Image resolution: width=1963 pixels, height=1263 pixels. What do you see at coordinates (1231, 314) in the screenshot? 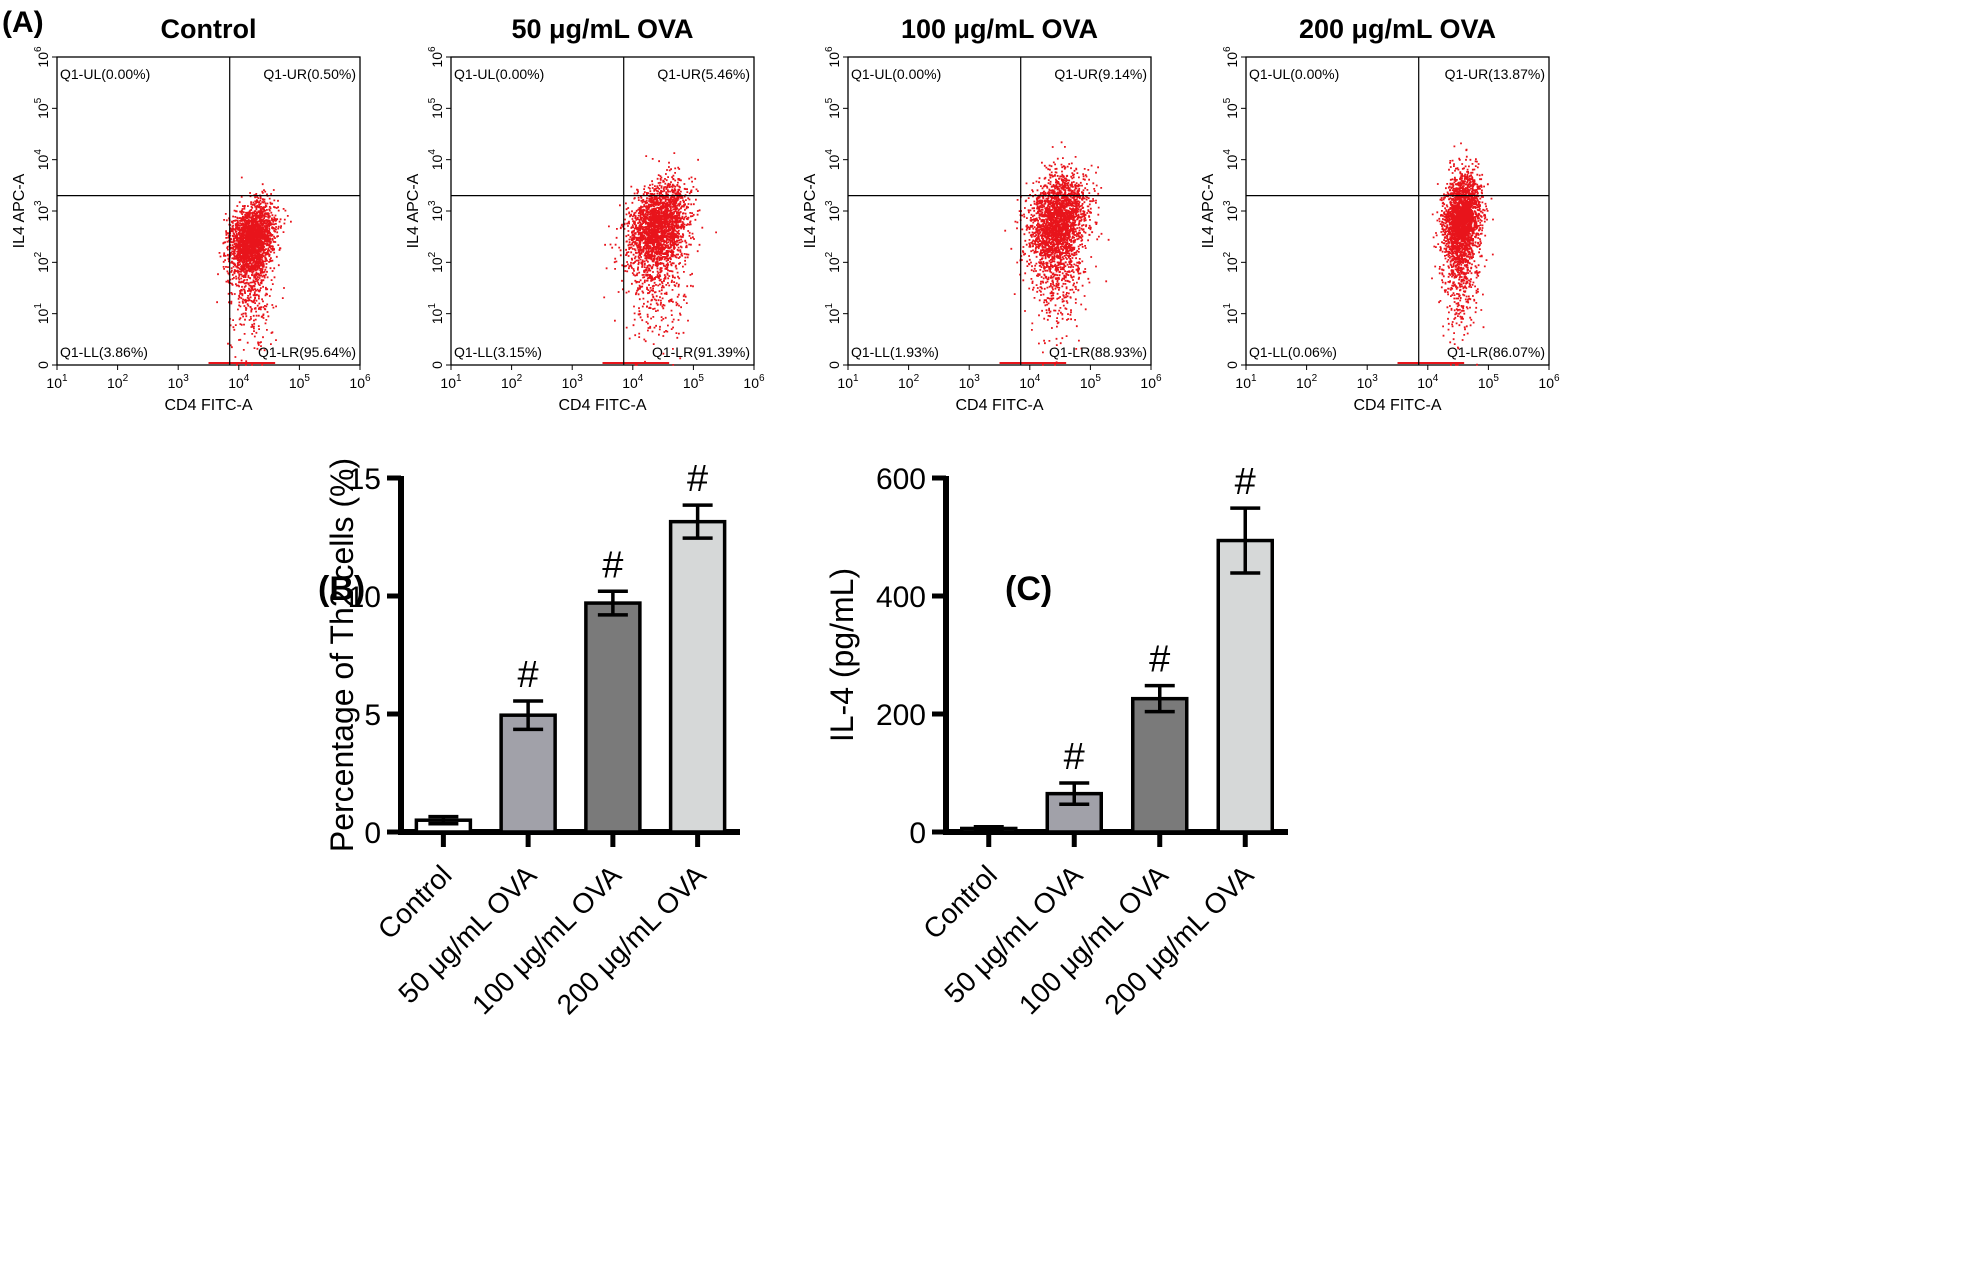
I see `y-tick-label: 101` at bounding box center [1231, 314].